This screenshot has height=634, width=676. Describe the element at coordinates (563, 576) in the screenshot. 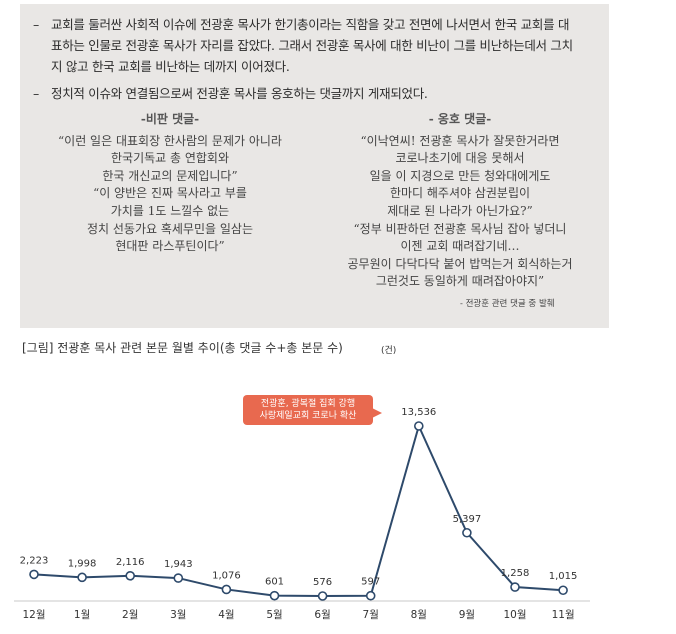

I see `data-label: 1,015` at that location.